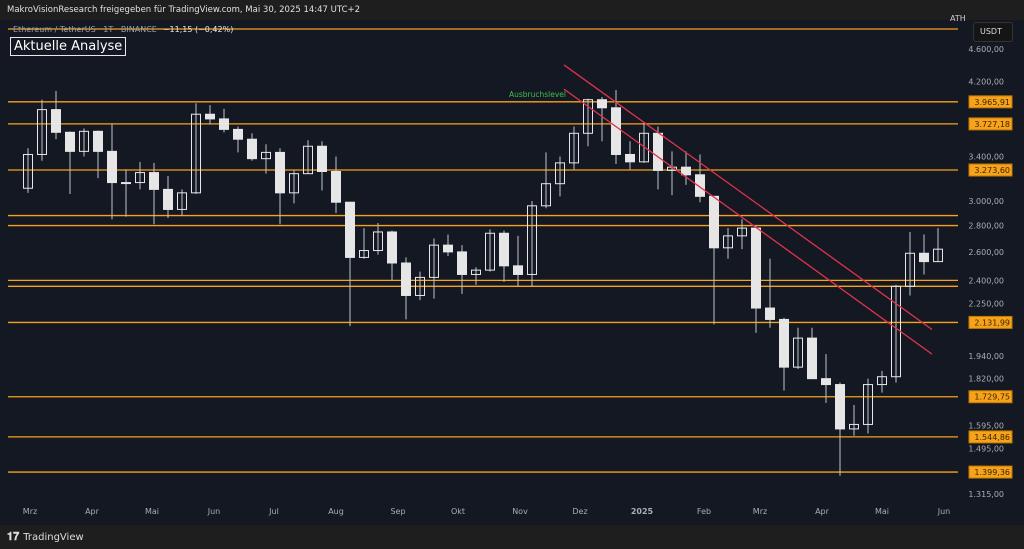 The image size is (1024, 549). What do you see at coordinates (986, 426) in the screenshot?
I see `y-tick-label: 1.595,00` at bounding box center [986, 426].